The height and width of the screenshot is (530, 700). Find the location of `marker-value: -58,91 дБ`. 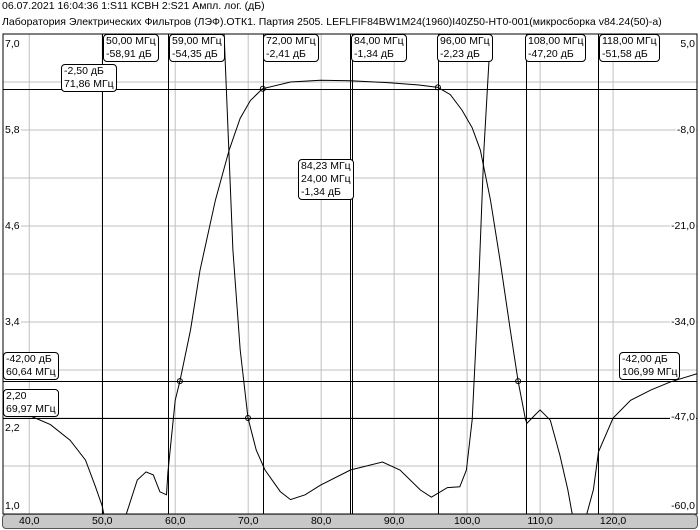

marker-value: -58,91 дБ is located at coordinates (129, 54).